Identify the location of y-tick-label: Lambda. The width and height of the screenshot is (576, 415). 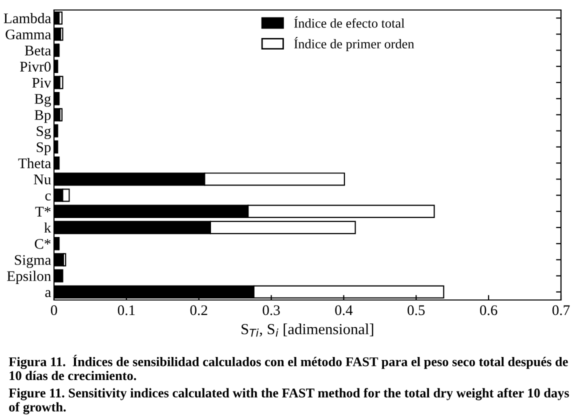
(28, 18).